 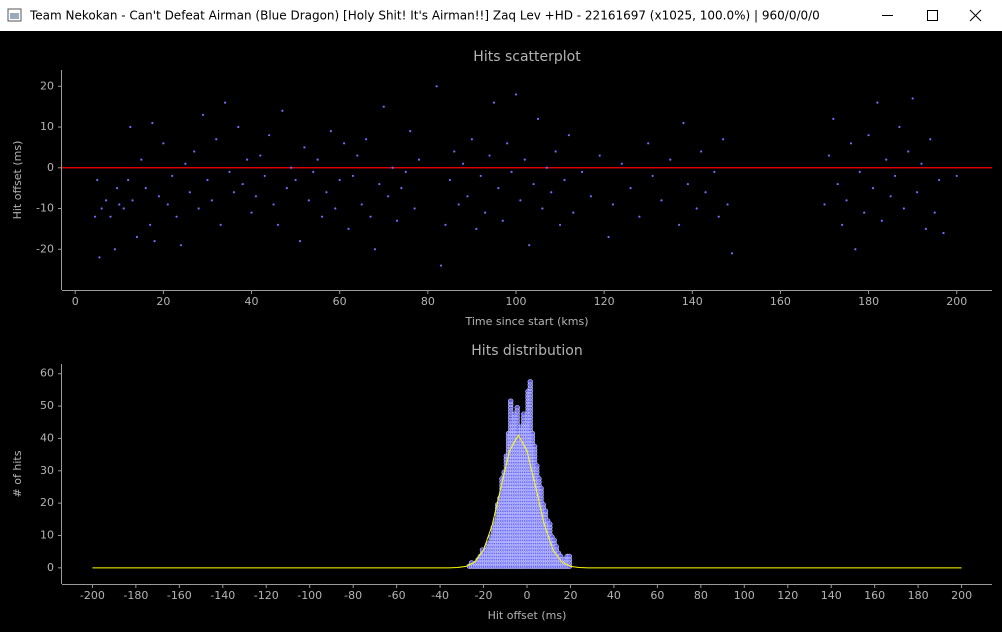 I want to click on app-icon, so click(x=14, y=15).